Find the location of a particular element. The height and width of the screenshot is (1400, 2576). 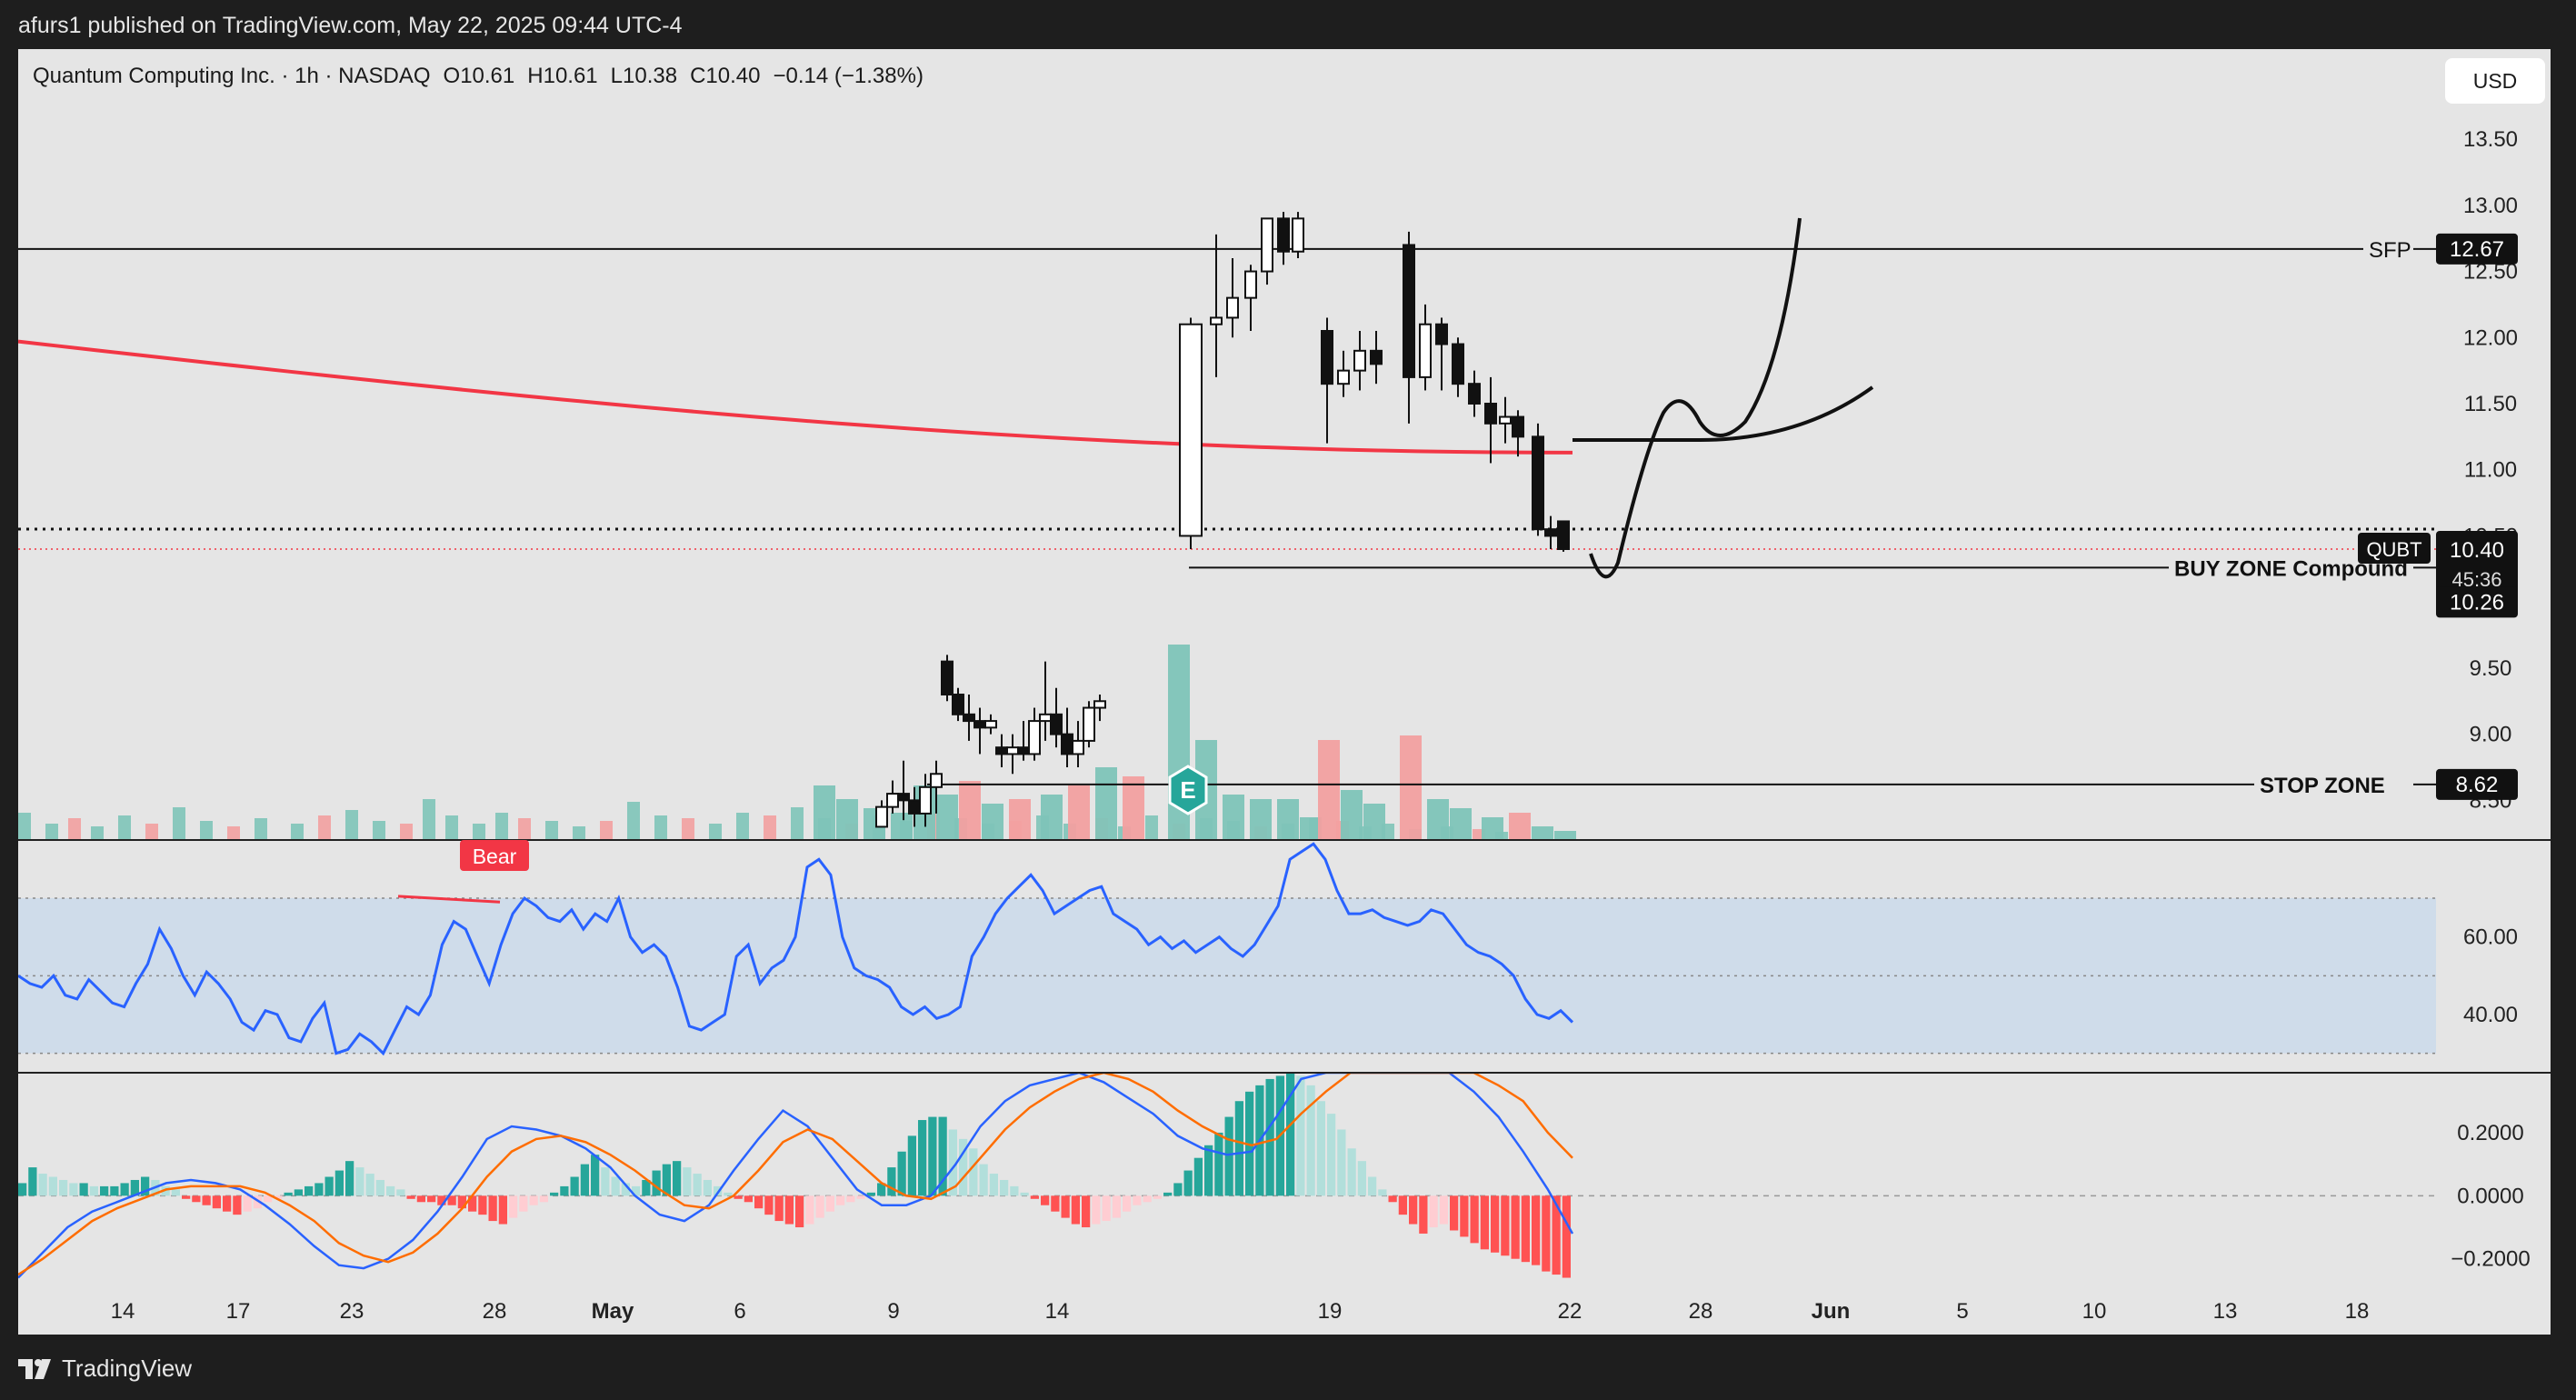

macd-tick-label: 0.0000 is located at coordinates (2490, 1196).